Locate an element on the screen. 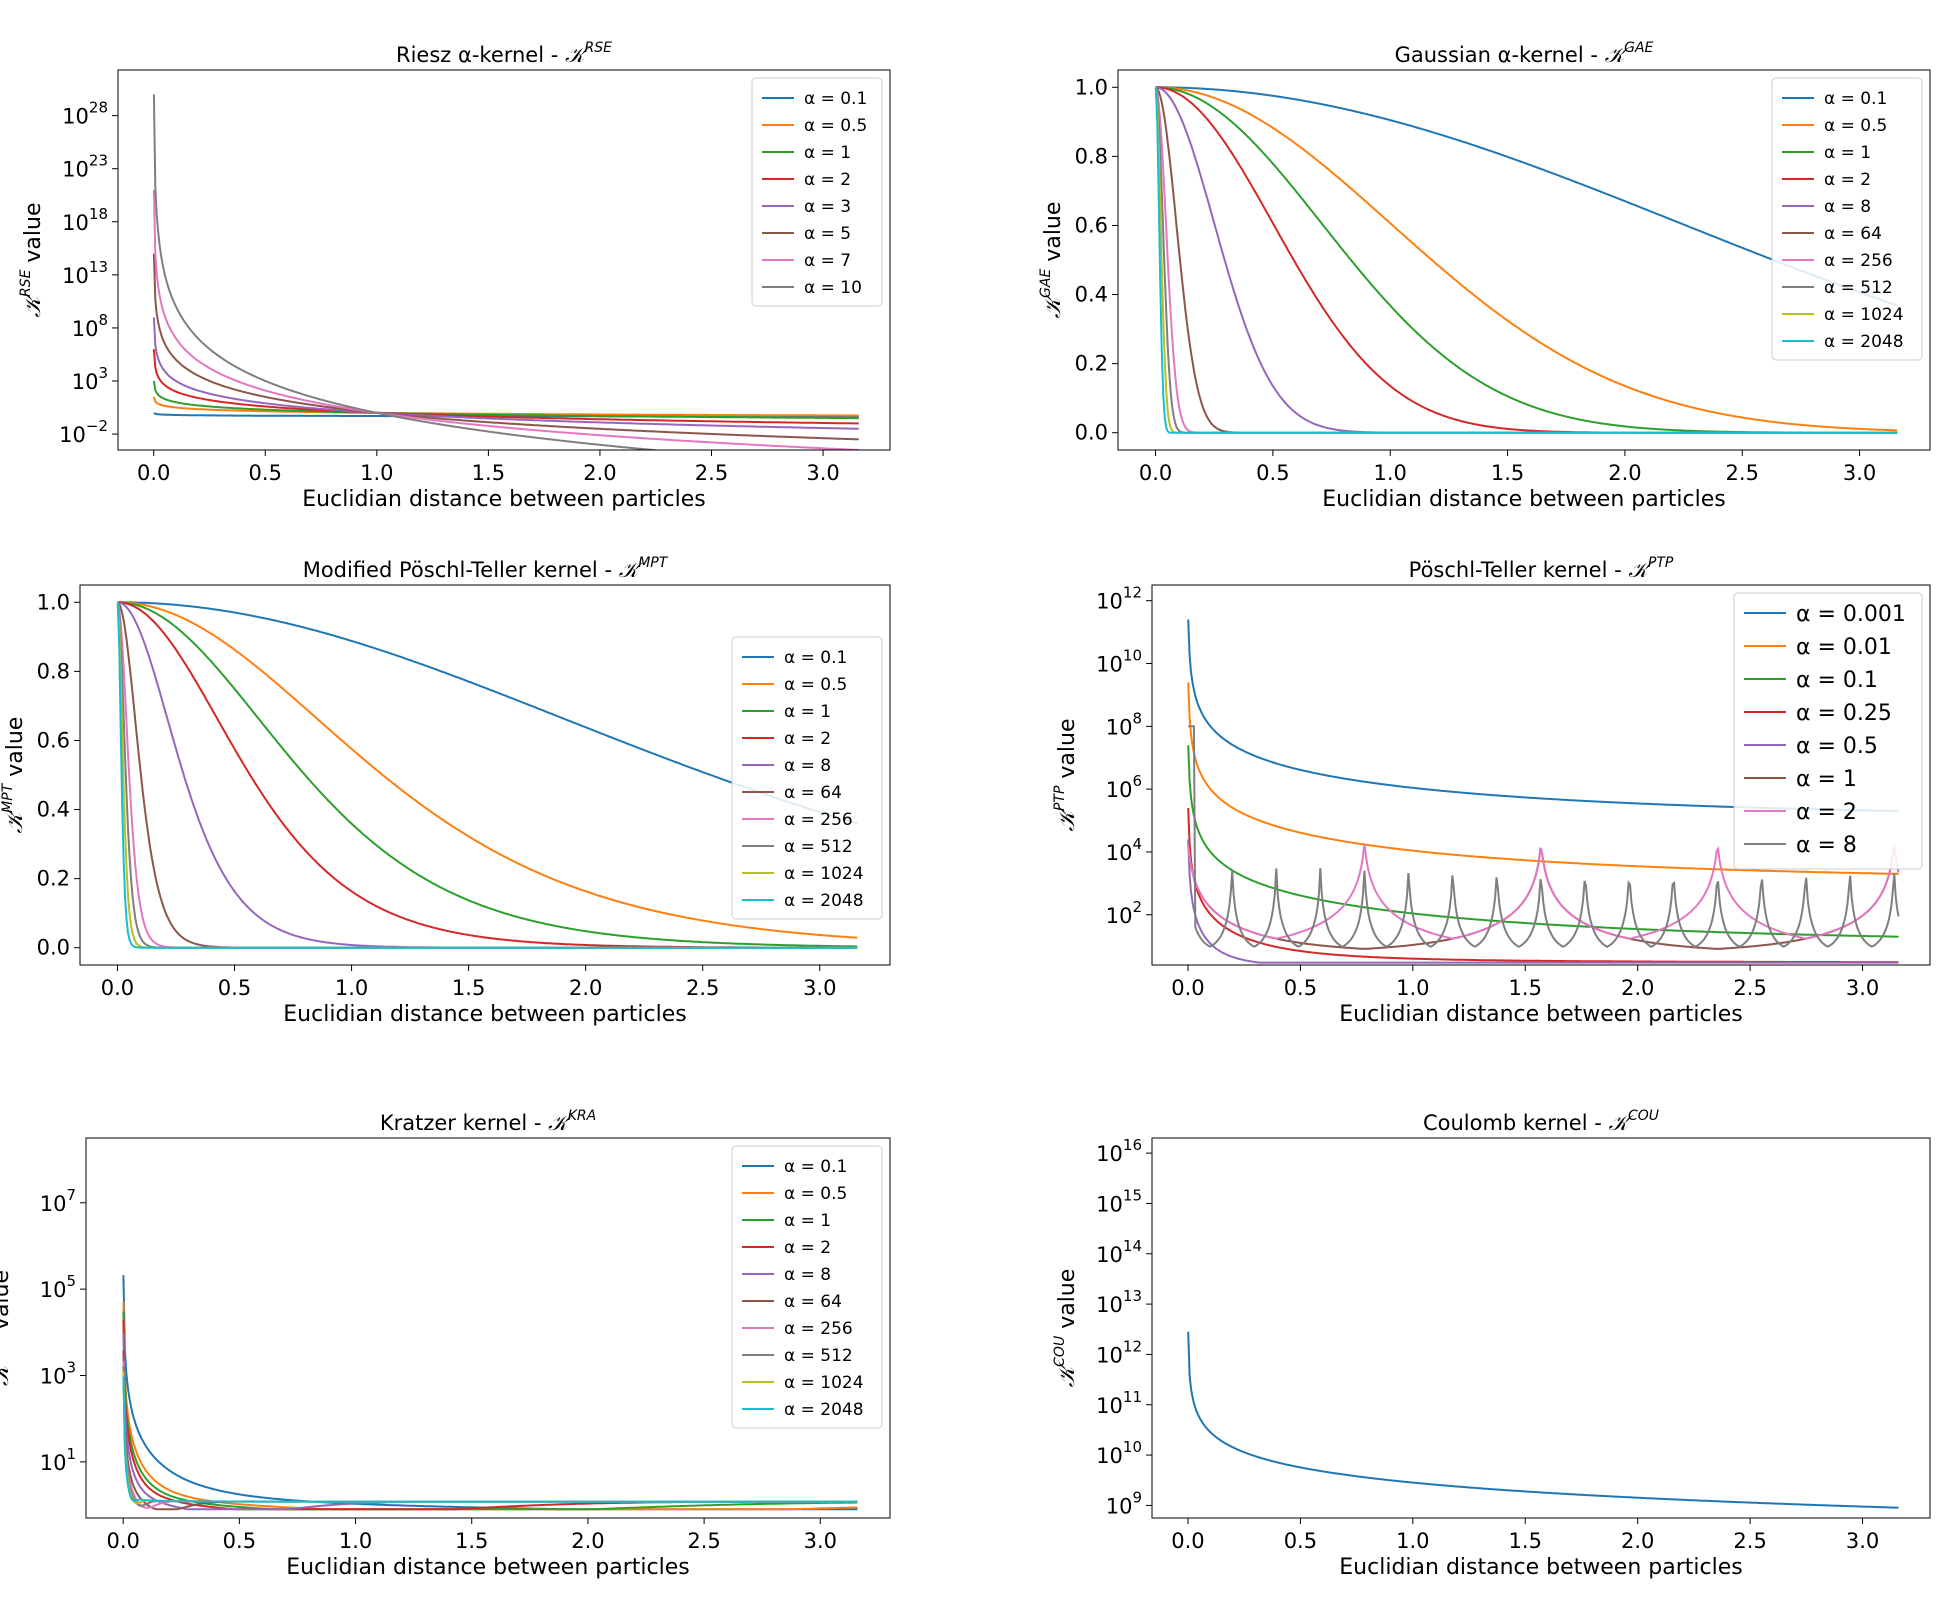 This screenshot has height=1602, width=1953. y-tick-label: 10¹² is located at coordinates (1119, 1352).